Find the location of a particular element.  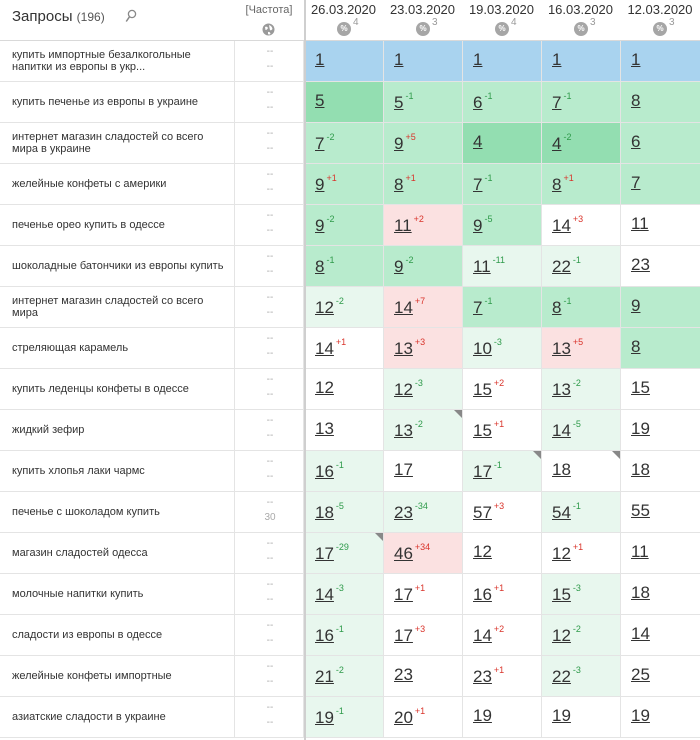

position-link: 23 -34 is located at coordinates (411, 512).